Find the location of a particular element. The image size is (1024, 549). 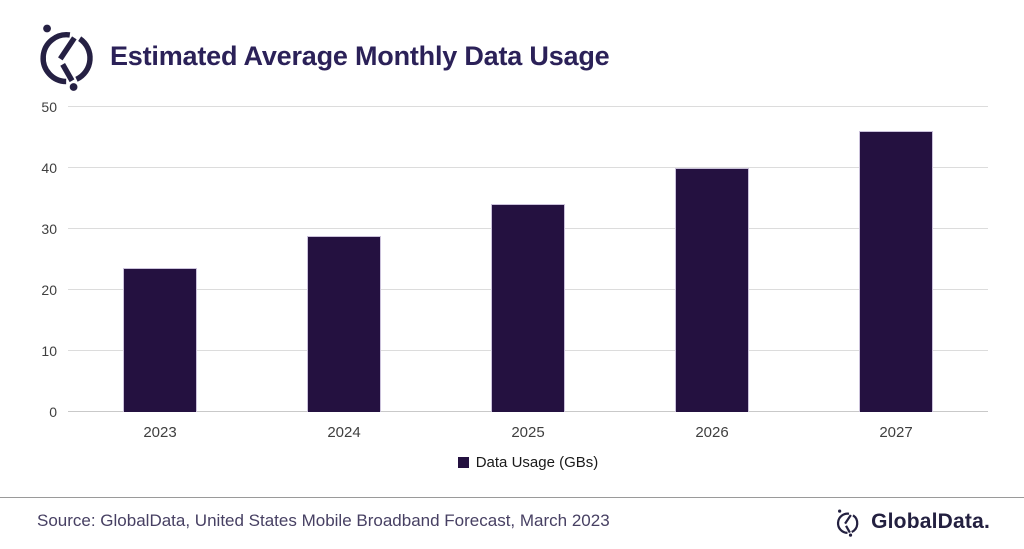

x-tick-label: 2027 is located at coordinates (896, 432).